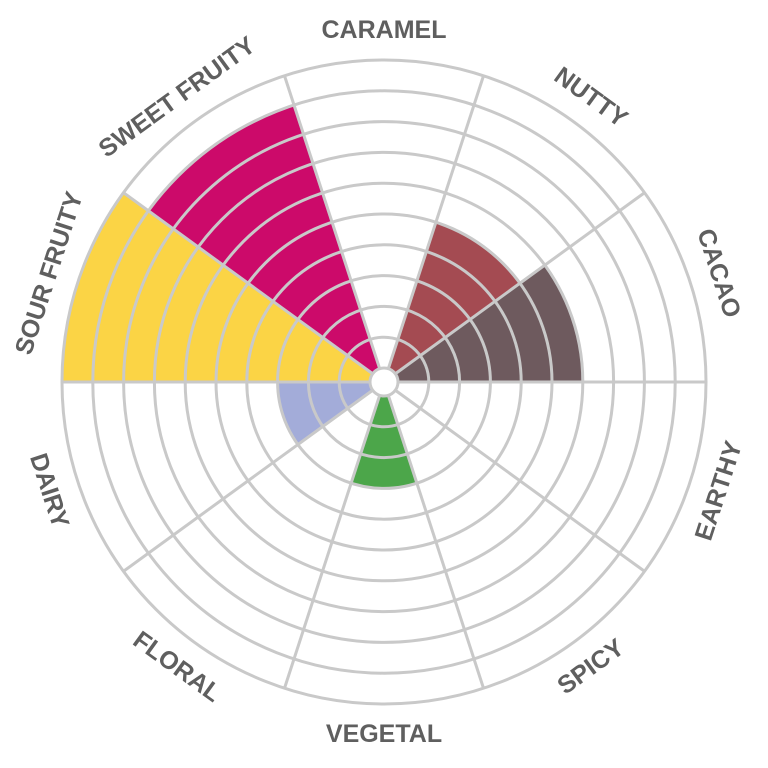  Describe the element at coordinates (591, 97) in the screenshot. I see `label-nutty: NUTTY` at that location.